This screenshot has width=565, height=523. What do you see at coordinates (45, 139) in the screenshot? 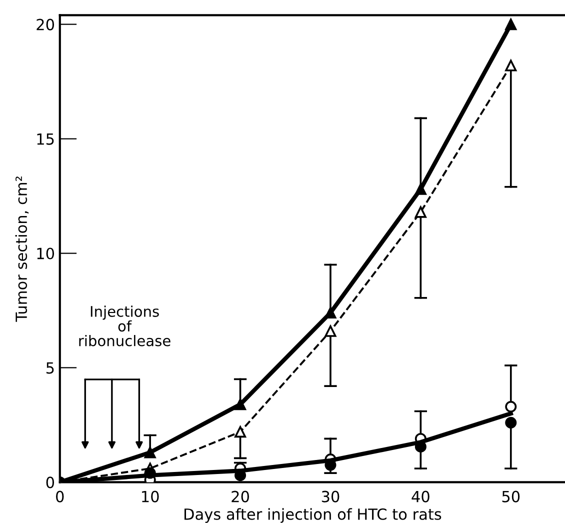
I see `y-tick-label: 15` at bounding box center [45, 139].